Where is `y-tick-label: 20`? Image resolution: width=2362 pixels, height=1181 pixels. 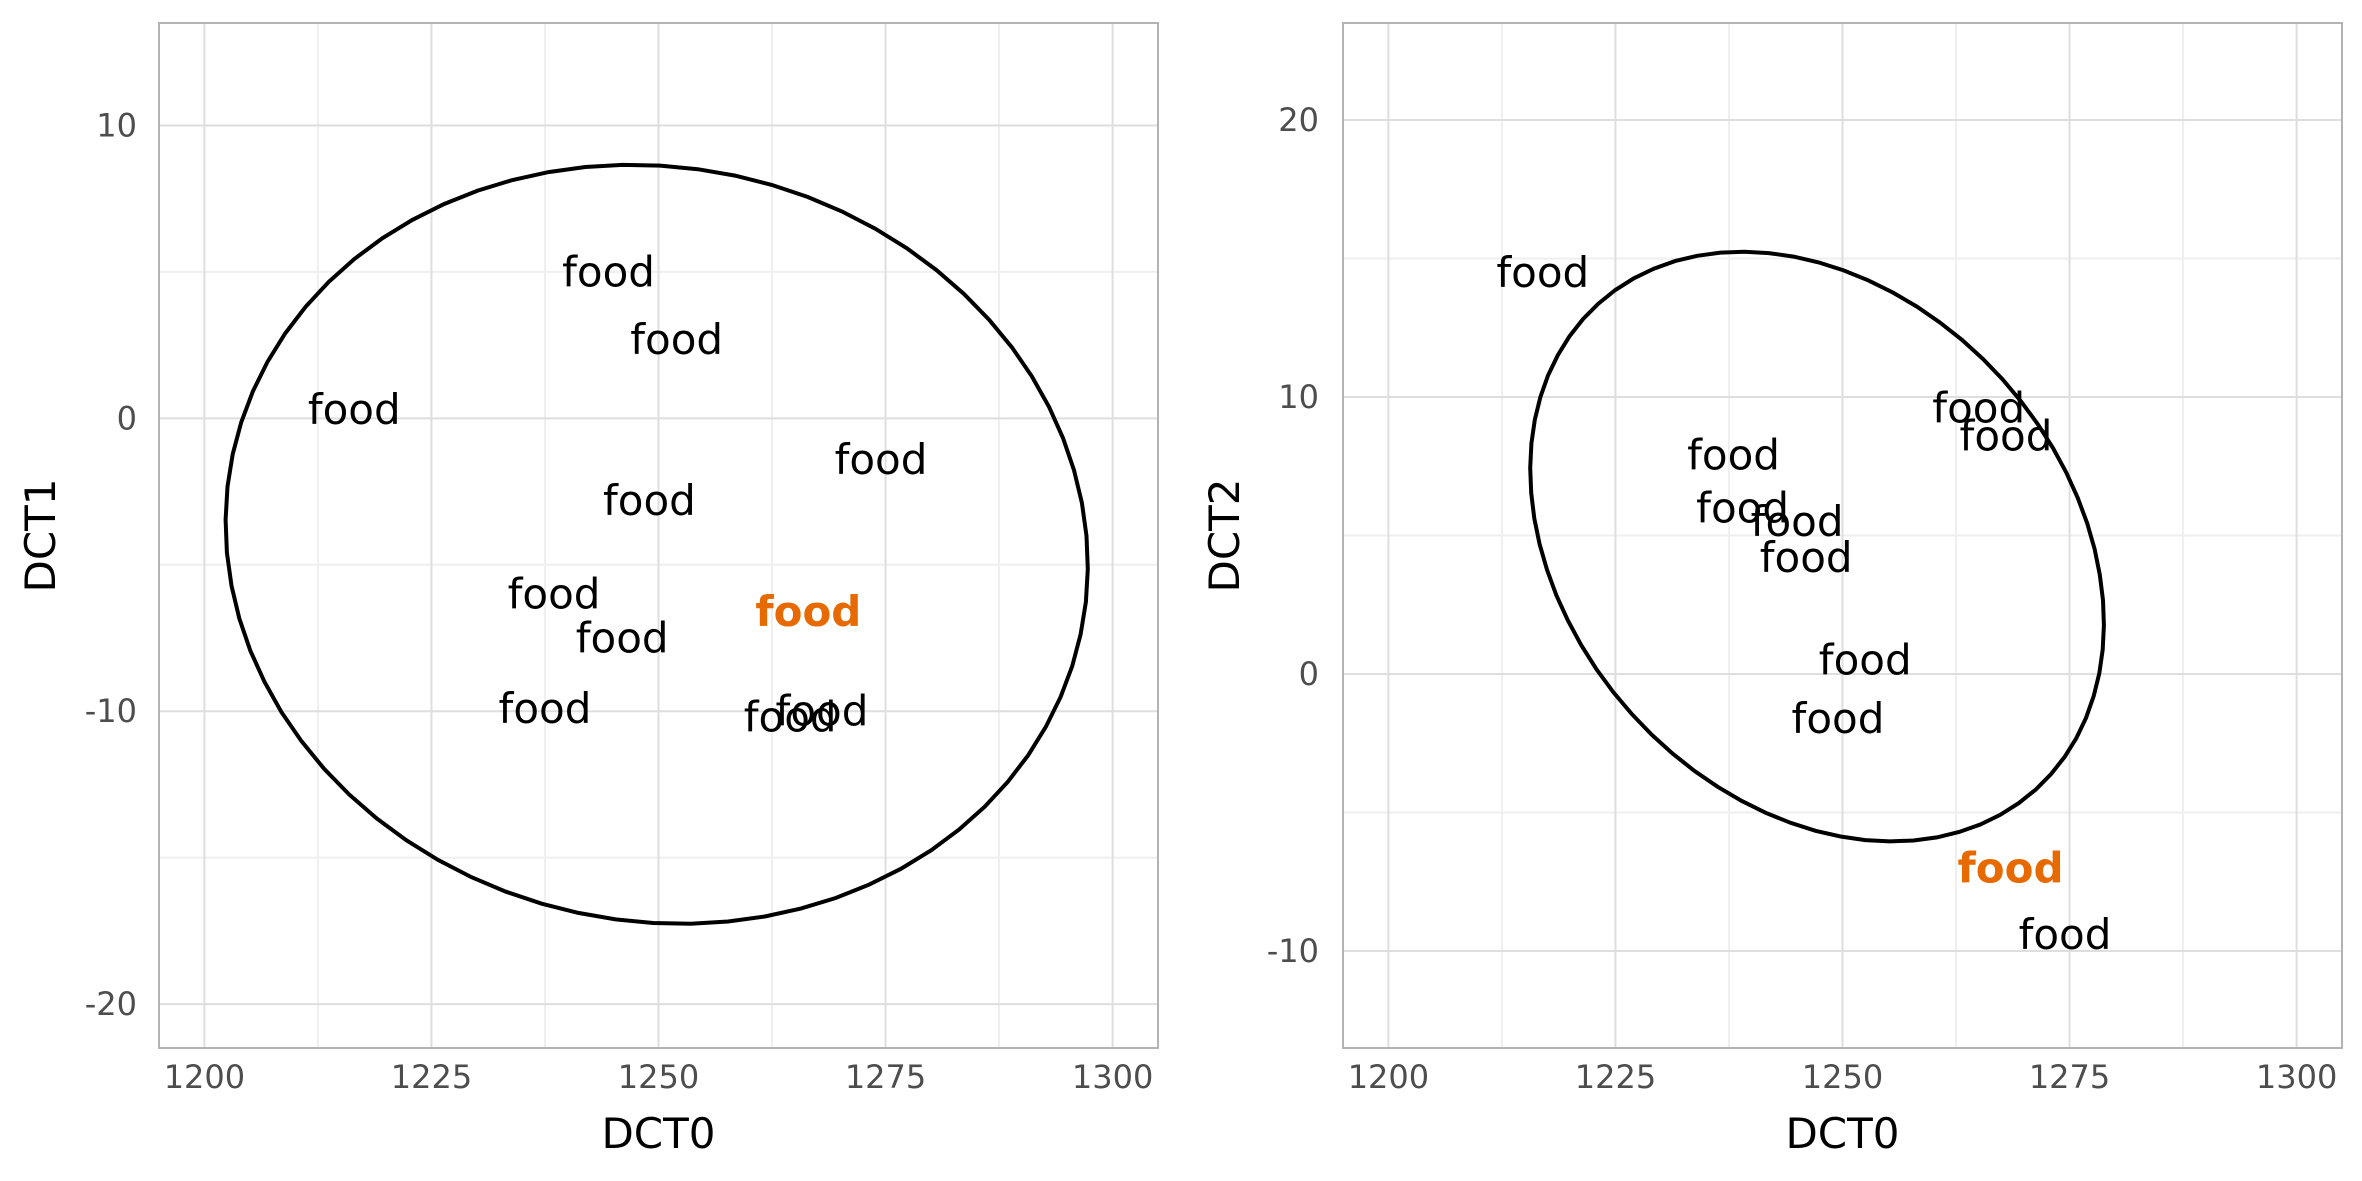
y-tick-label: 20 is located at coordinates (1298, 120).